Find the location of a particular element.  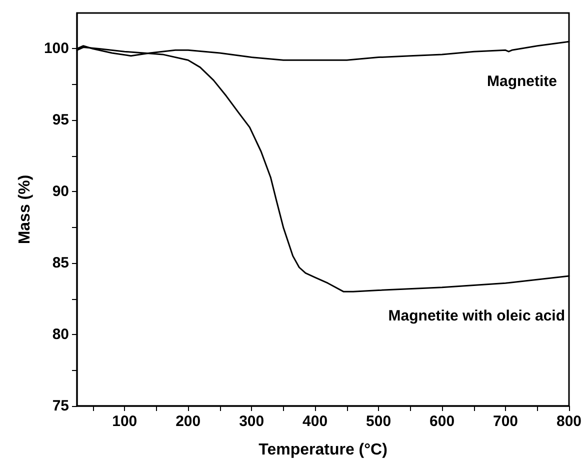

x-tick-label: 200 is located at coordinates (188, 421).